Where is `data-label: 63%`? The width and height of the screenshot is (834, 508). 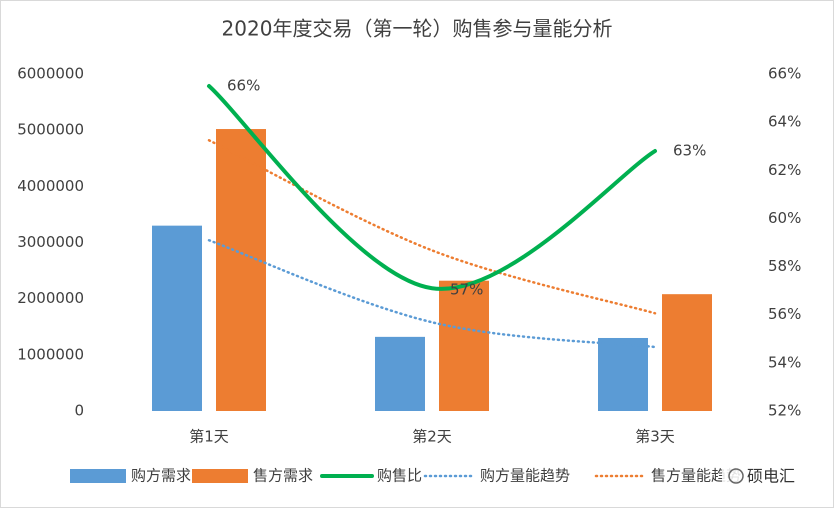
data-label: 63% is located at coordinates (689, 151).